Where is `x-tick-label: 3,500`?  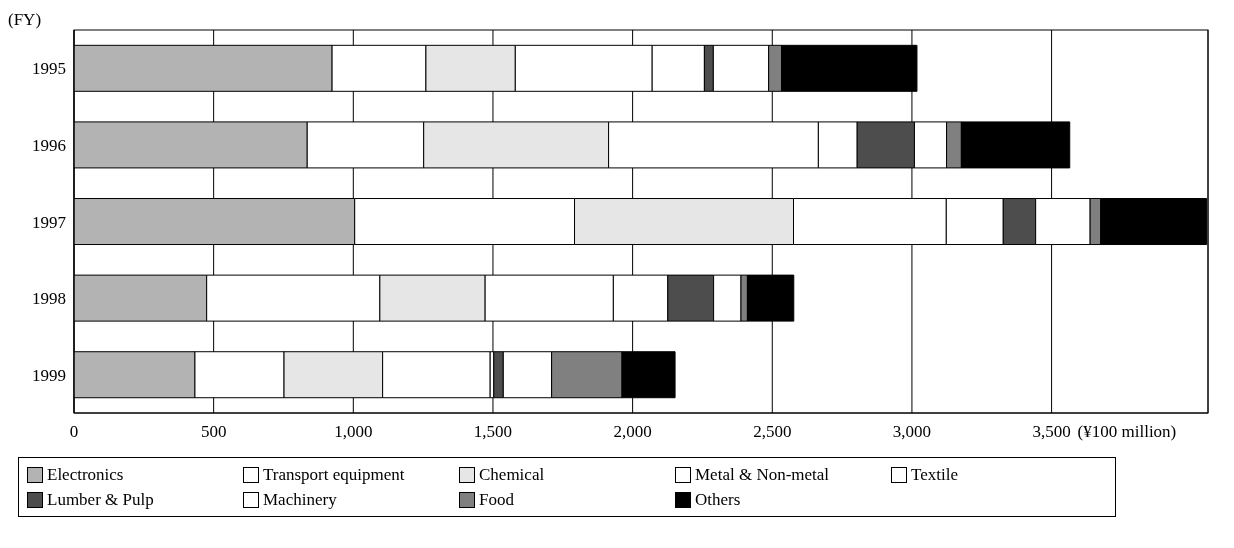 x-tick-label: 3,500 is located at coordinates (1051, 431).